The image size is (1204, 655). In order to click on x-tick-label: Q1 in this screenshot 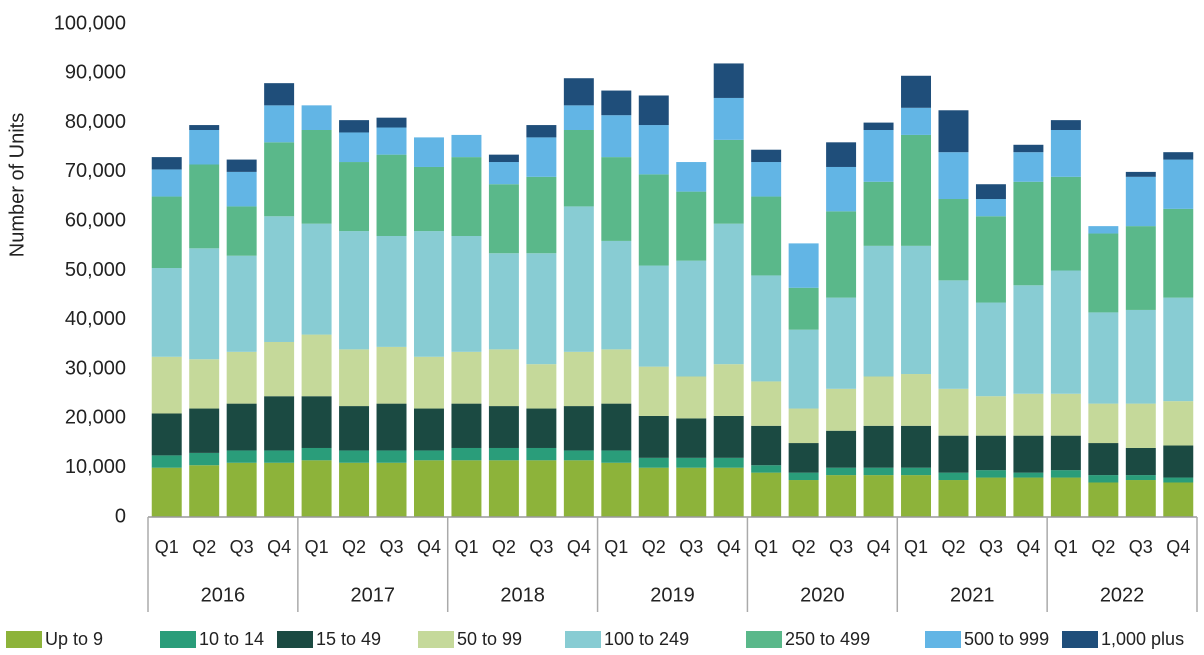, I will do `click(317, 547)`.